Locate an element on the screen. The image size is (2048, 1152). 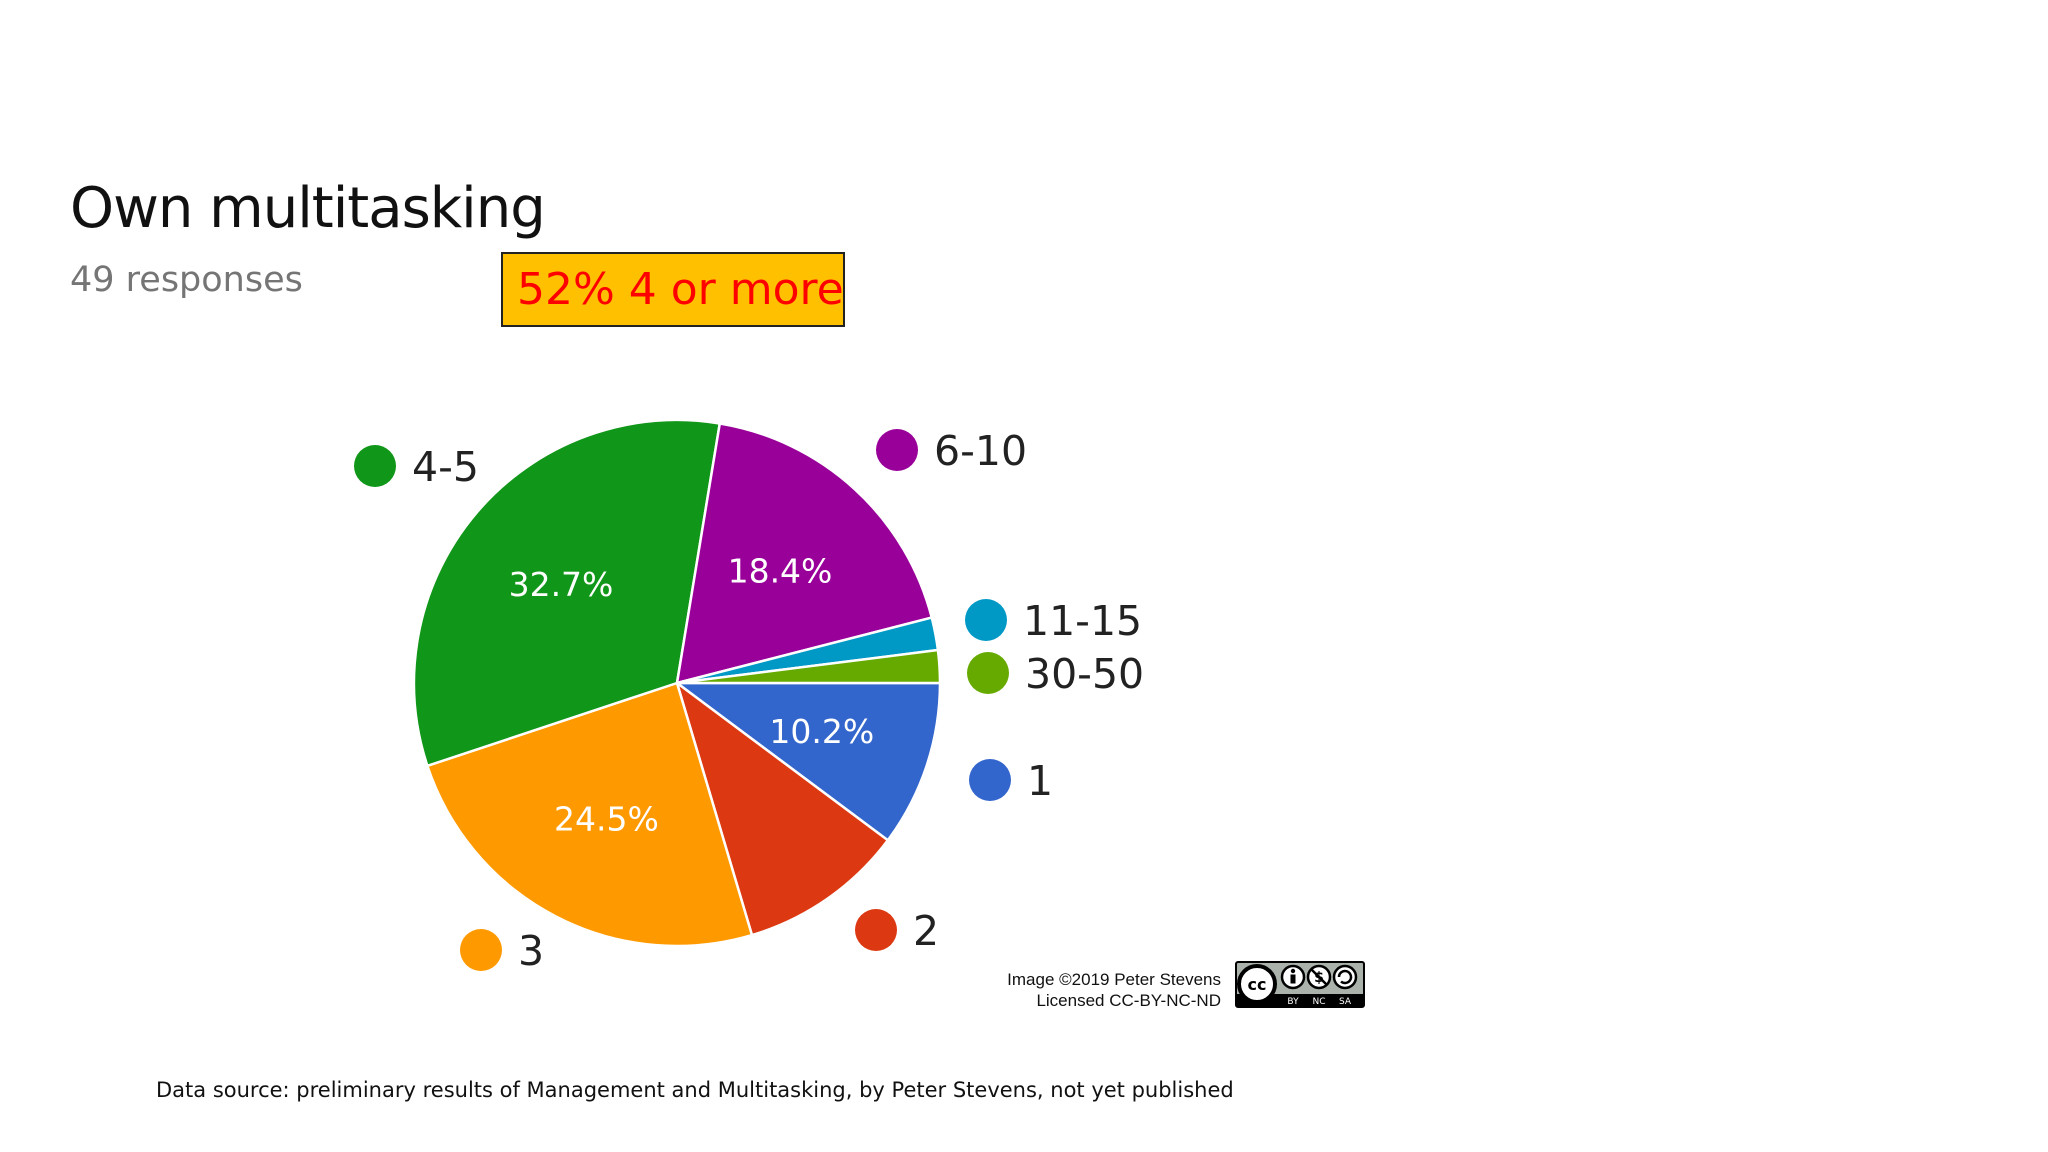
legend-label-11-15: 11-15 is located at coordinates (1082, 621).